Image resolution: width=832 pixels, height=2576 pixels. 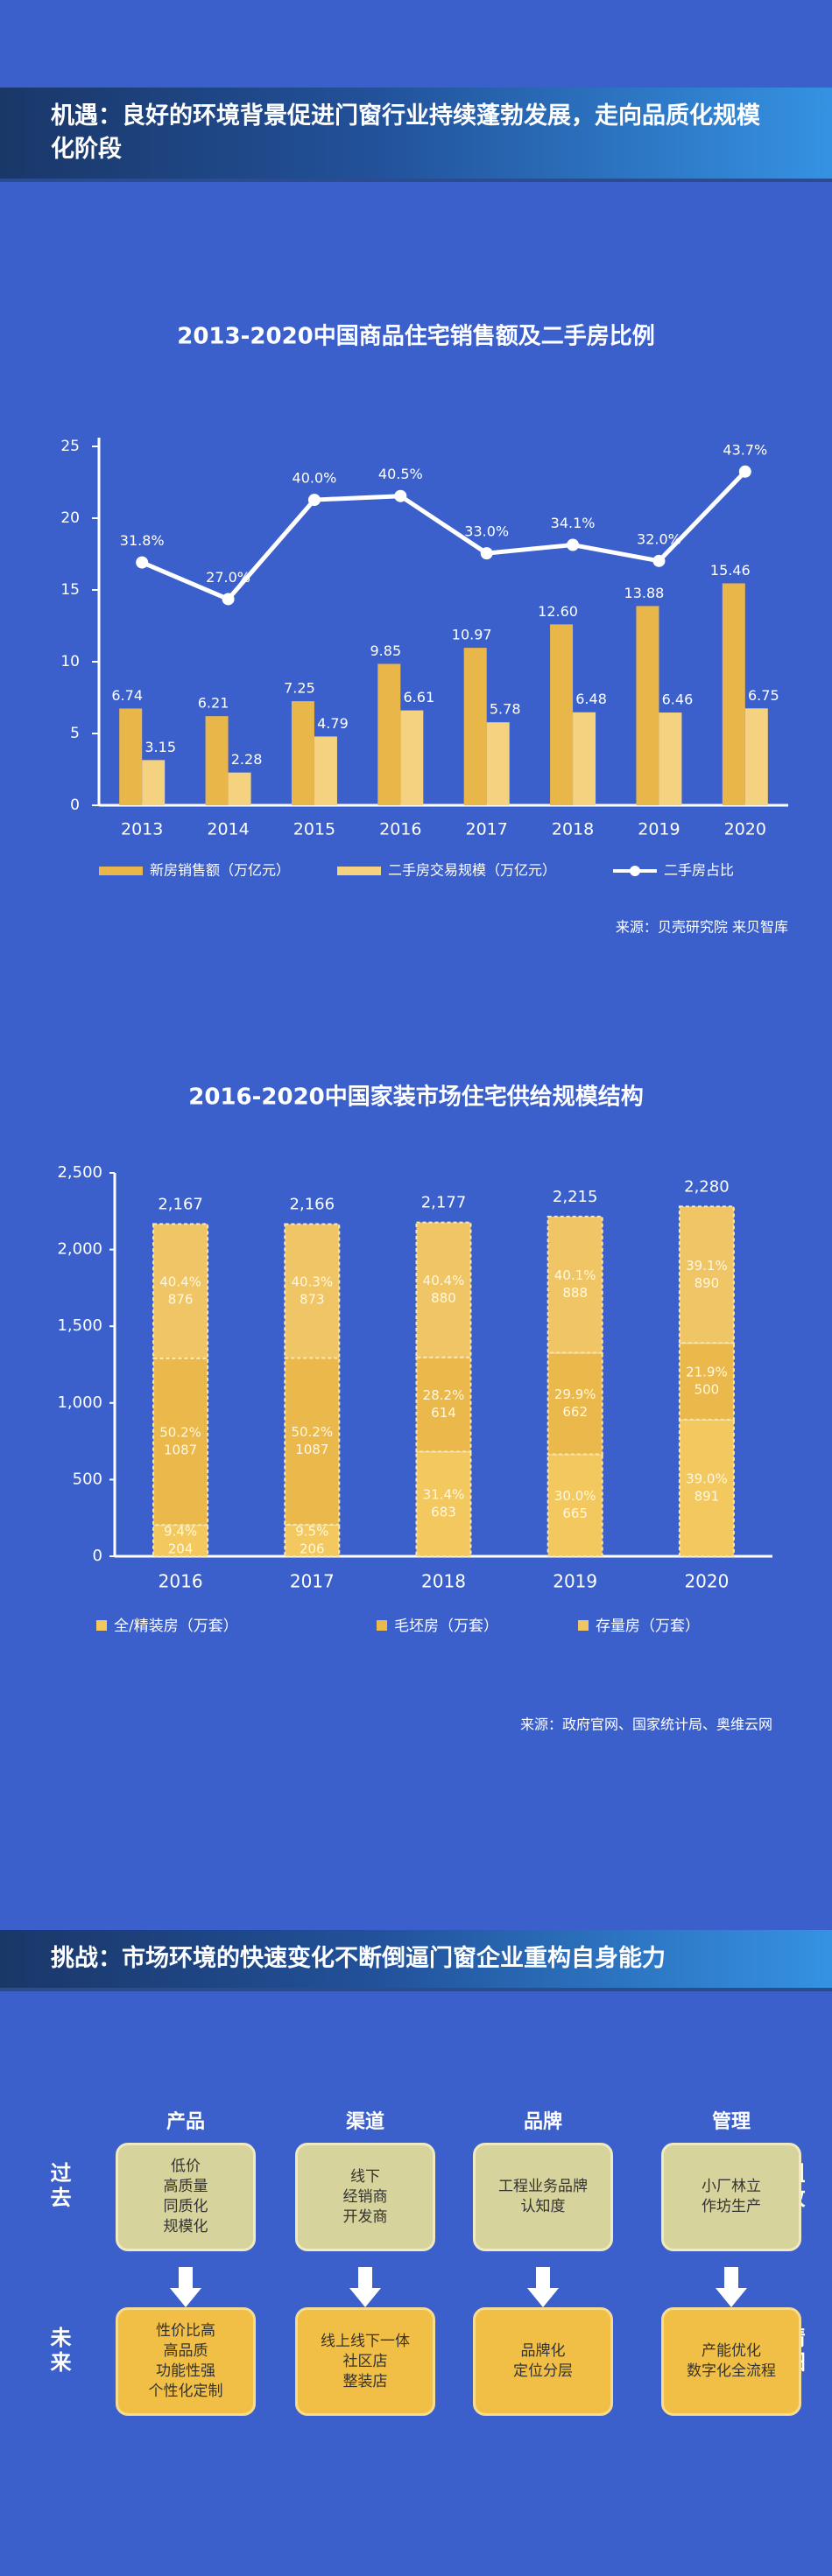 What do you see at coordinates (247, 759) in the screenshot?
I see `data-label: 2.28` at bounding box center [247, 759].